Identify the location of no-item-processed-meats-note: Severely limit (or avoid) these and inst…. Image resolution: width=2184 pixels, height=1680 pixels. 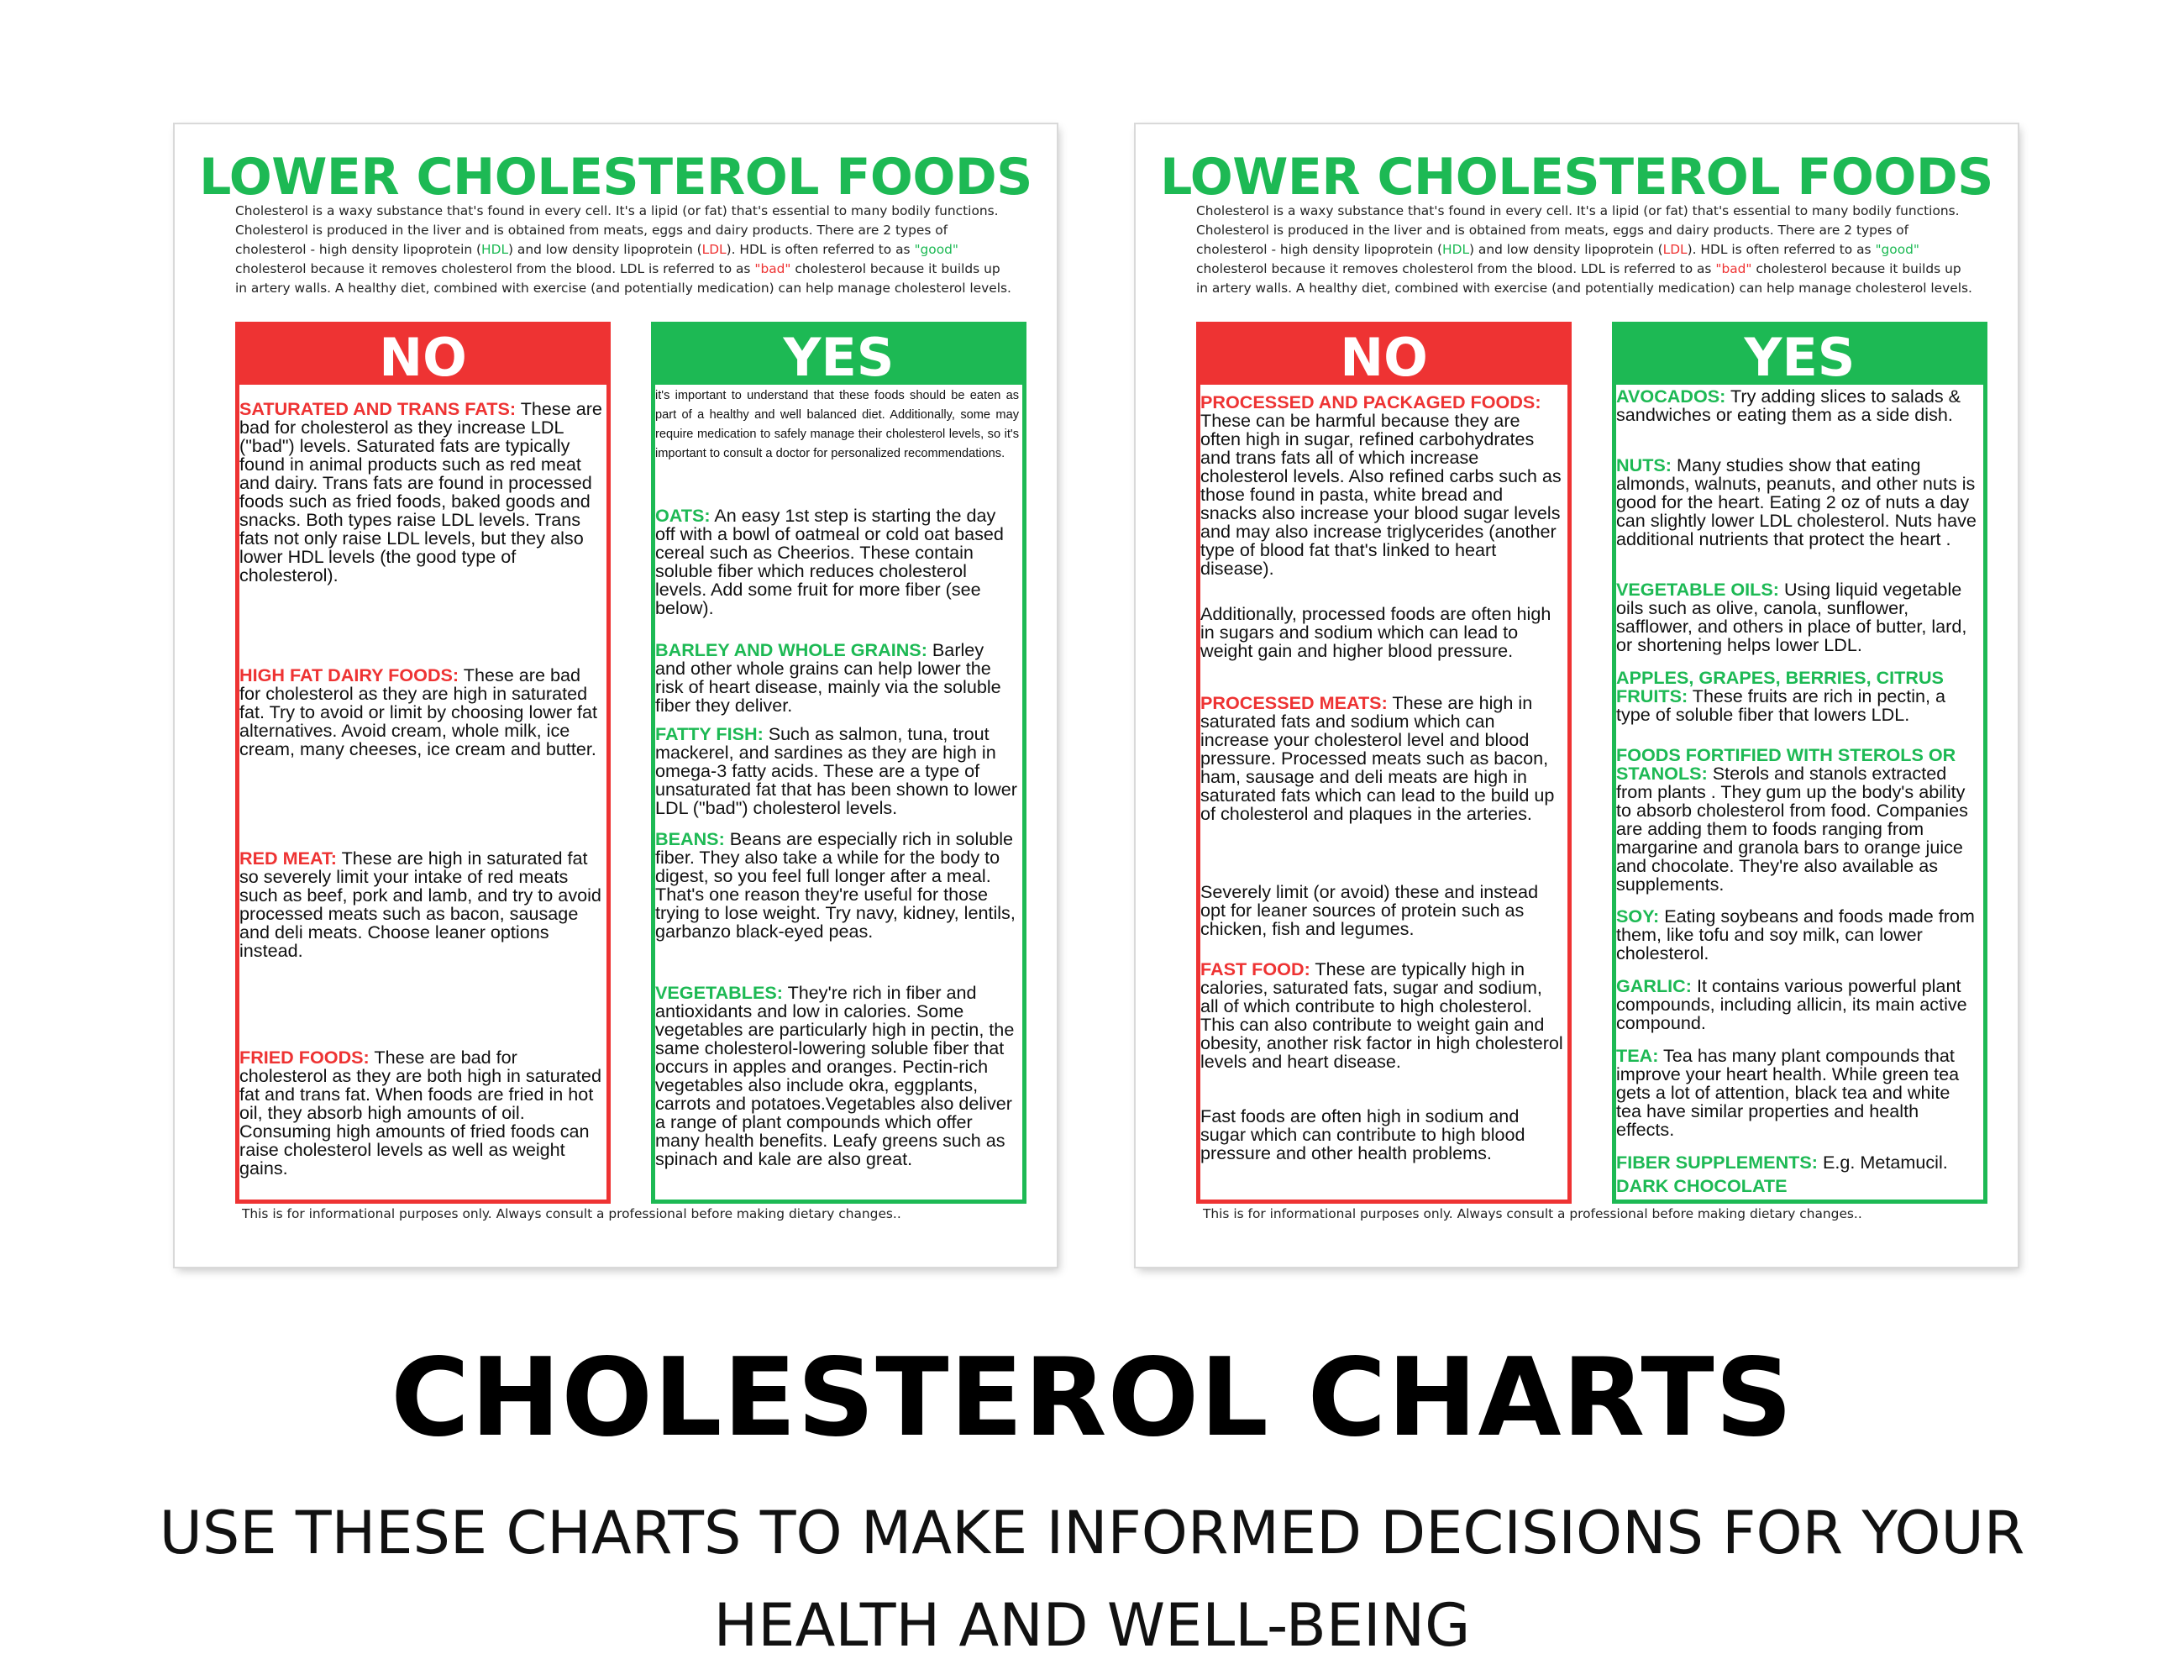
(1369, 910).